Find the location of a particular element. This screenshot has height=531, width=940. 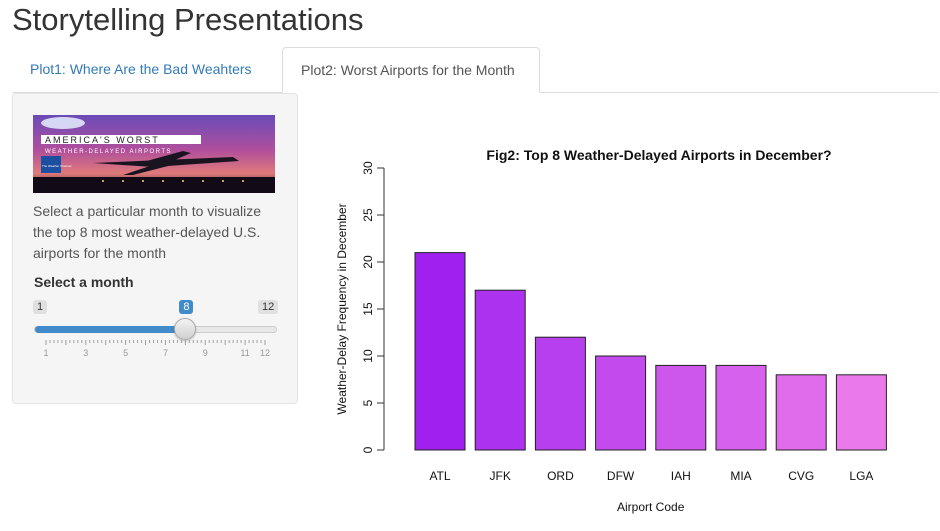

tab-plot1: Plot1: Where Are the Bad Weahters is located at coordinates (141, 69).